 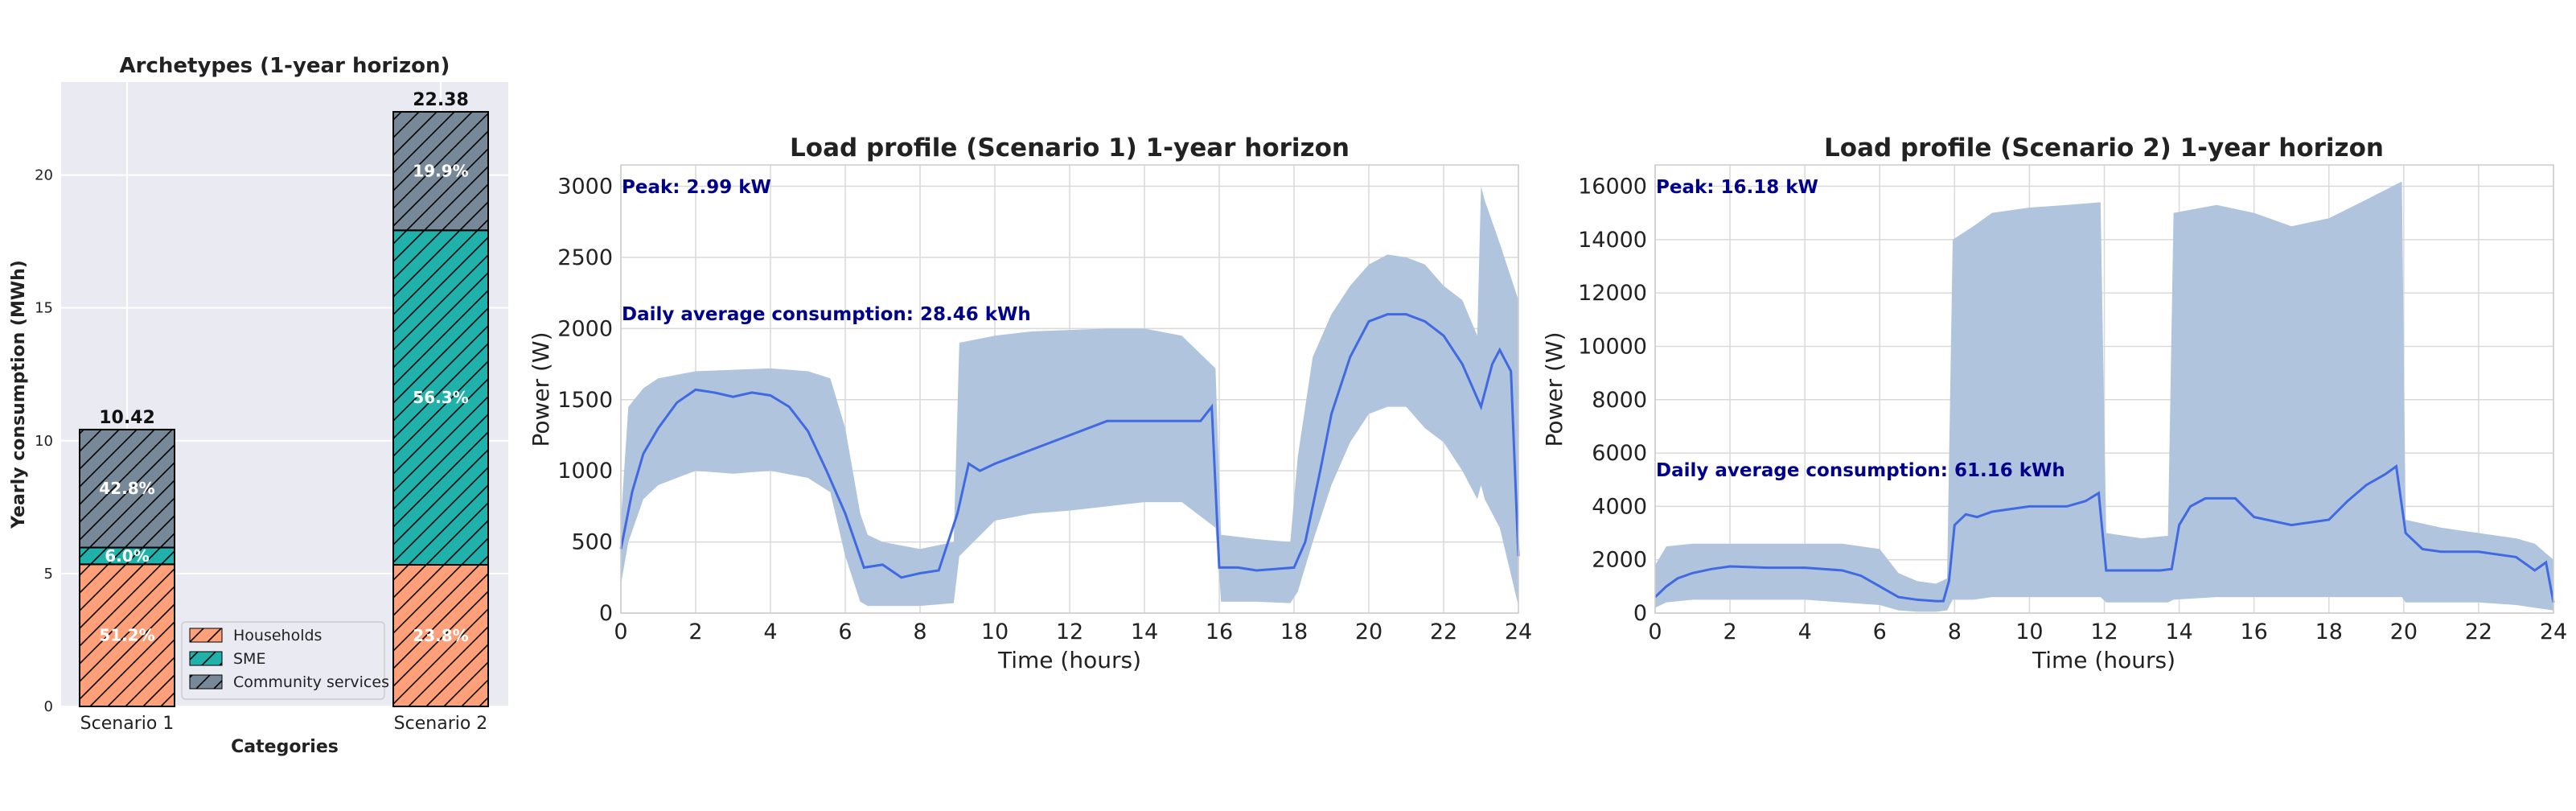 What do you see at coordinates (1640, 613) in the screenshot?
I see `lp2-y-tick-label: 0` at bounding box center [1640, 613].